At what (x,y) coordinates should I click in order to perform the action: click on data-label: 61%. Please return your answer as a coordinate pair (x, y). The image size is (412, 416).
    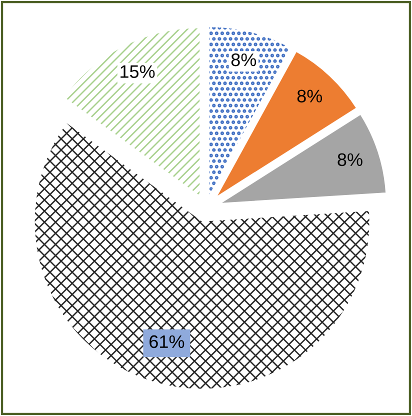
    Looking at the image, I should click on (167, 341).